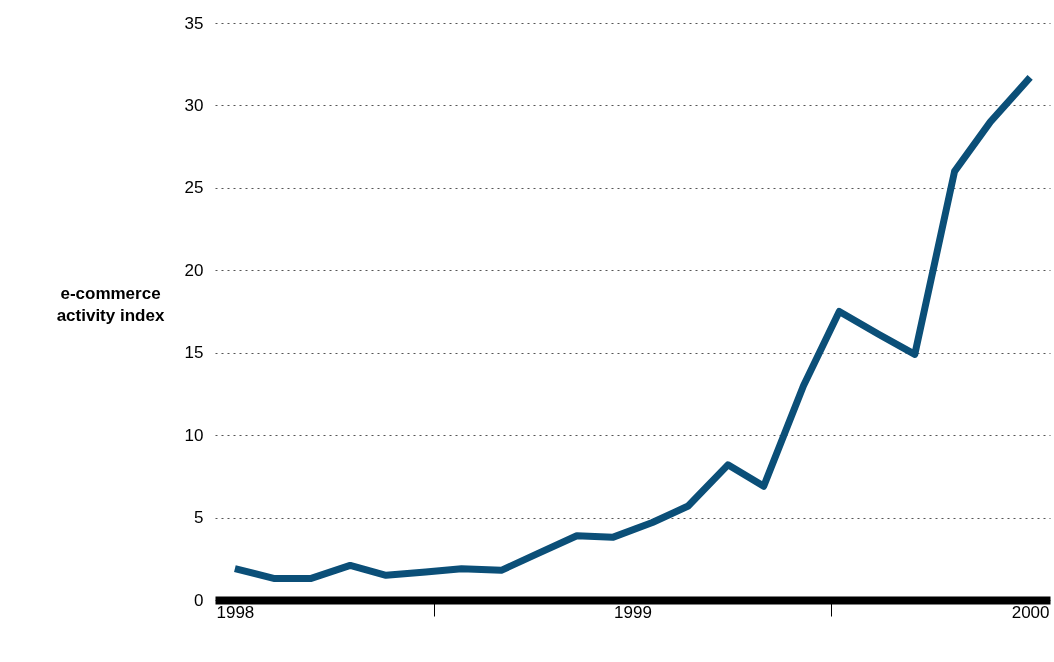  I want to click on y-tick-label: 0, so click(199, 600).